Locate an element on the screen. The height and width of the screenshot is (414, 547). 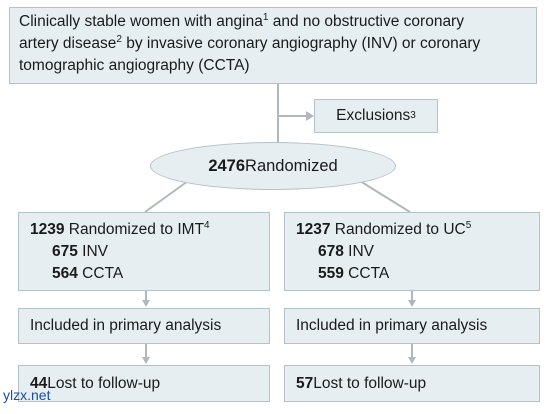
randomized-label: Randomized is located at coordinates (291, 165).